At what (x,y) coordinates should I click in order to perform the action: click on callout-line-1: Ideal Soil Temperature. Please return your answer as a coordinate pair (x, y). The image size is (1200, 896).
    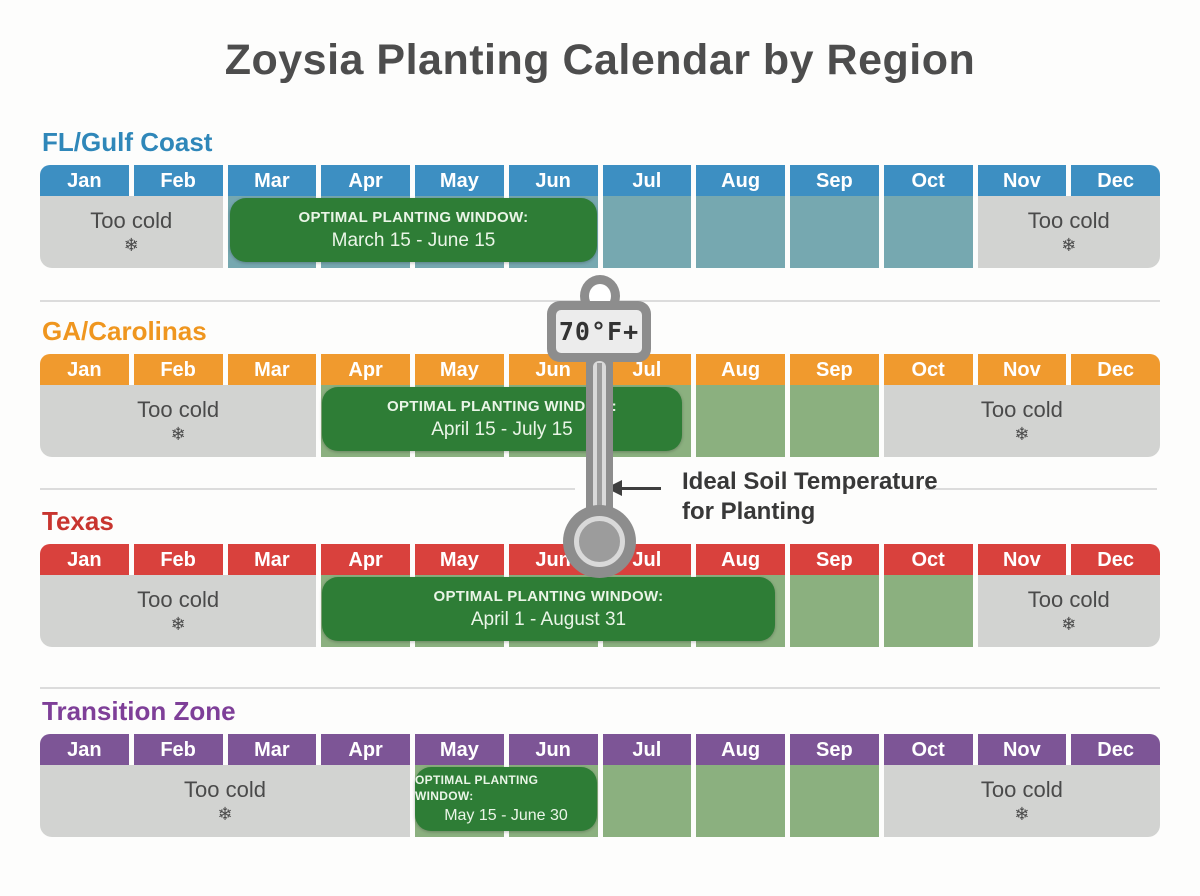
    Looking at the image, I should click on (810, 481).